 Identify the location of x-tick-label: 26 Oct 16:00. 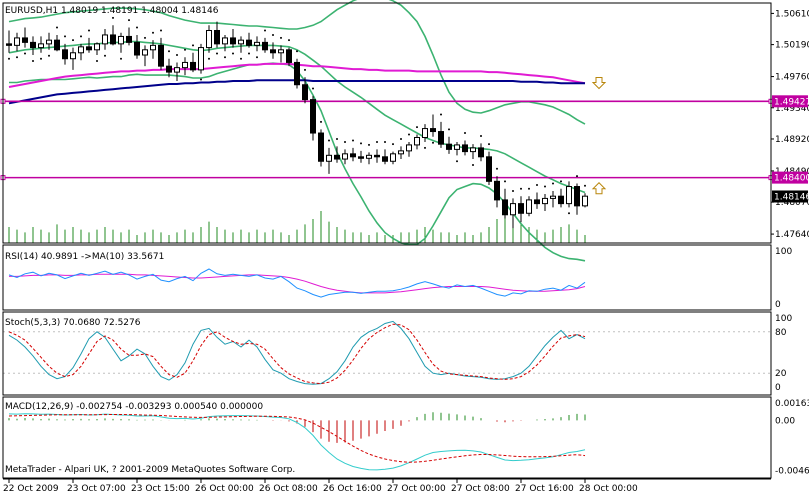
(352, 489).